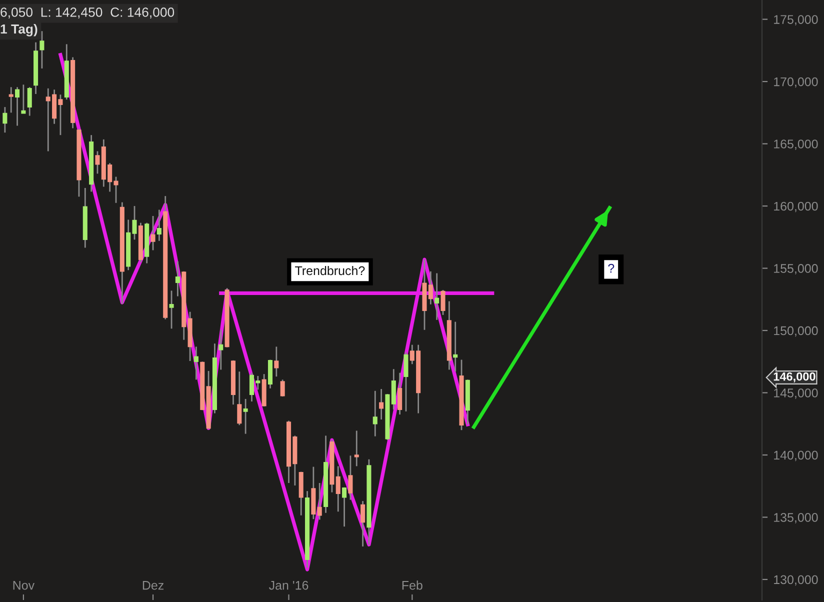  I want to click on y-tick-label: 150,000, so click(796, 331).